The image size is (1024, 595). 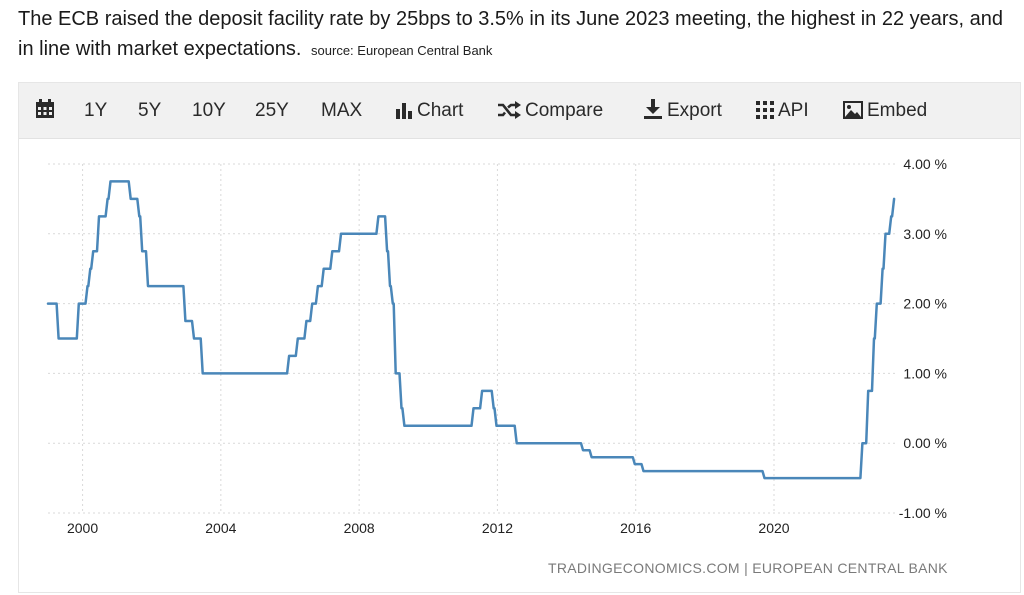 What do you see at coordinates (359, 528) in the screenshot?
I see `x-tick-label: 2008` at bounding box center [359, 528].